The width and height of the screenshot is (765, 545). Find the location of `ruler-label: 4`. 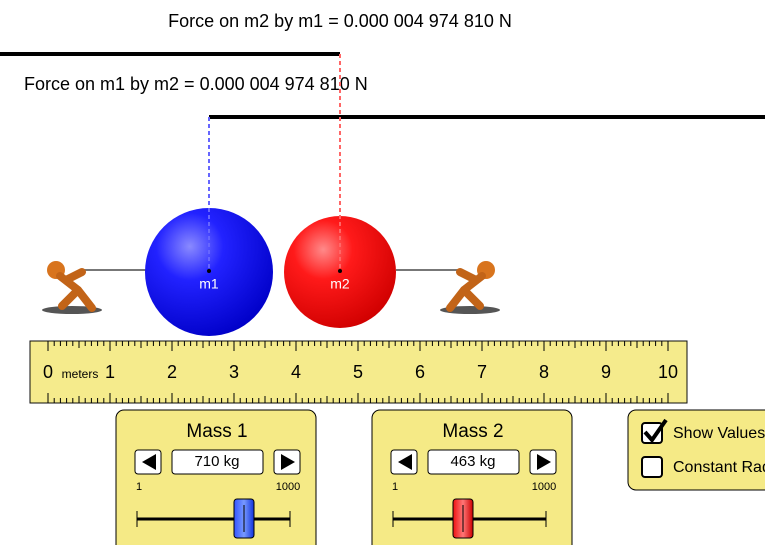

ruler-label: 4 is located at coordinates (296, 372).